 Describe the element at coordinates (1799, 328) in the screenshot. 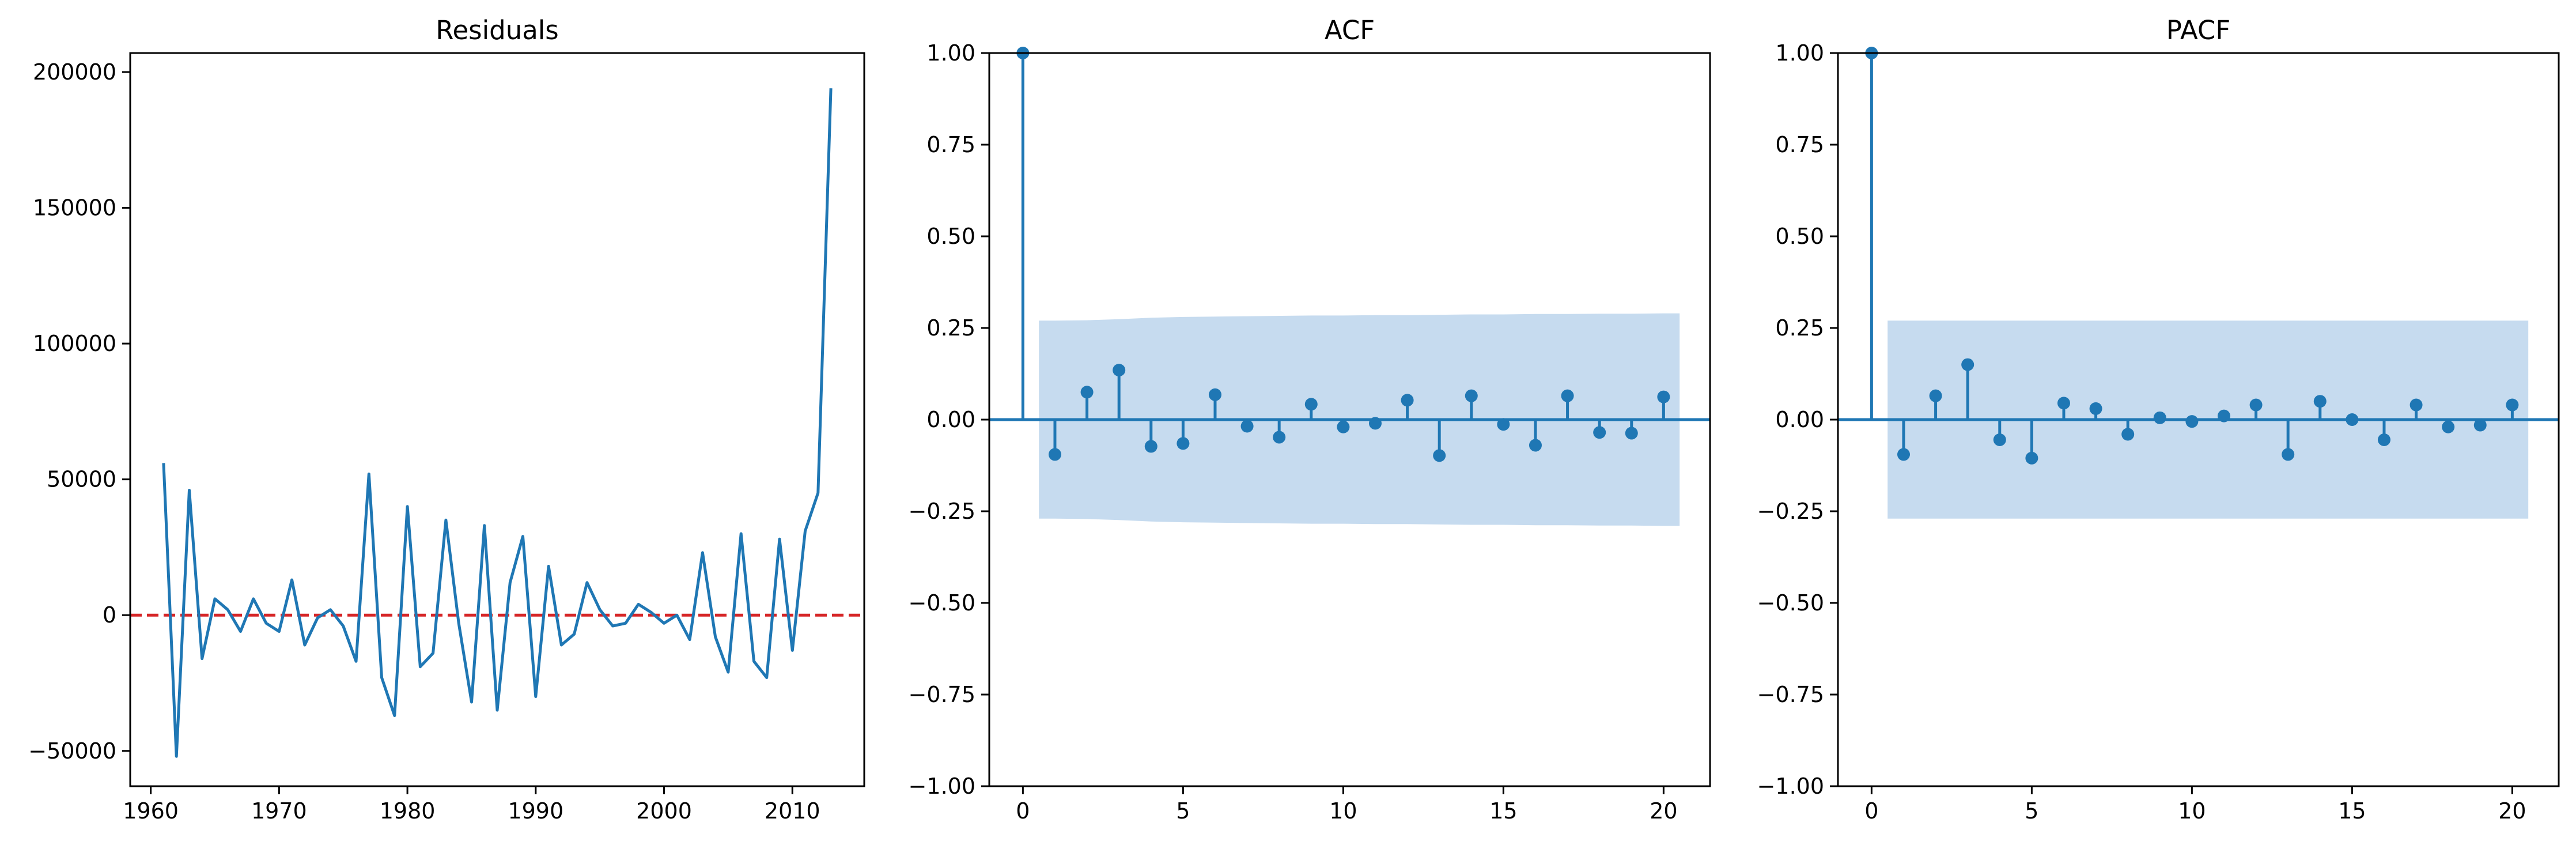

I see `pacf-ytick-label: 0.25` at that location.